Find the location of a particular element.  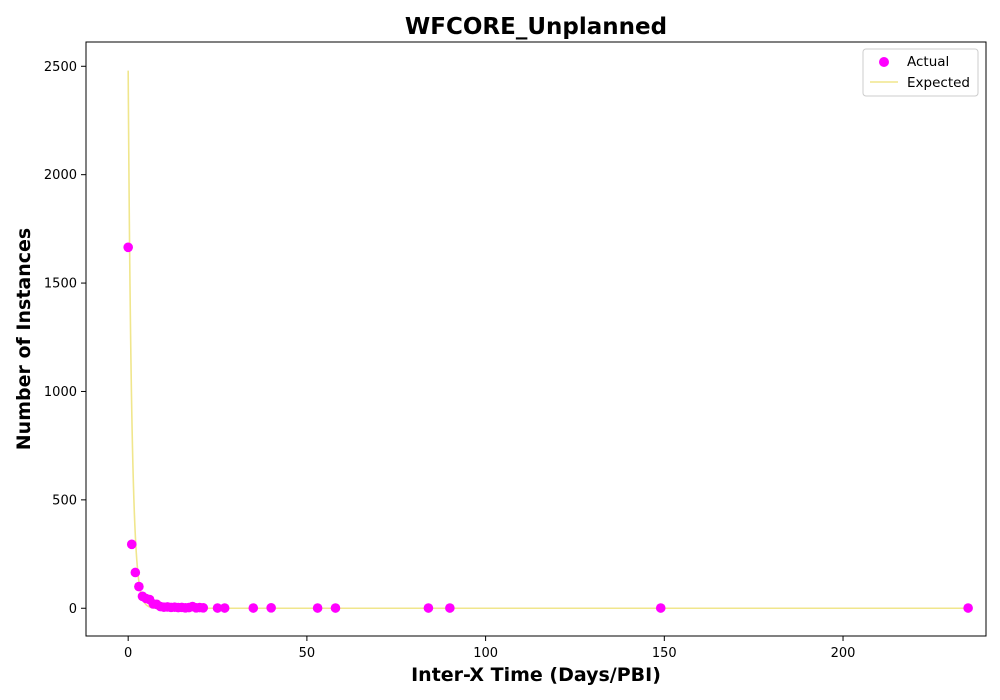

y-tick-label: 2500 is located at coordinates (60, 67).